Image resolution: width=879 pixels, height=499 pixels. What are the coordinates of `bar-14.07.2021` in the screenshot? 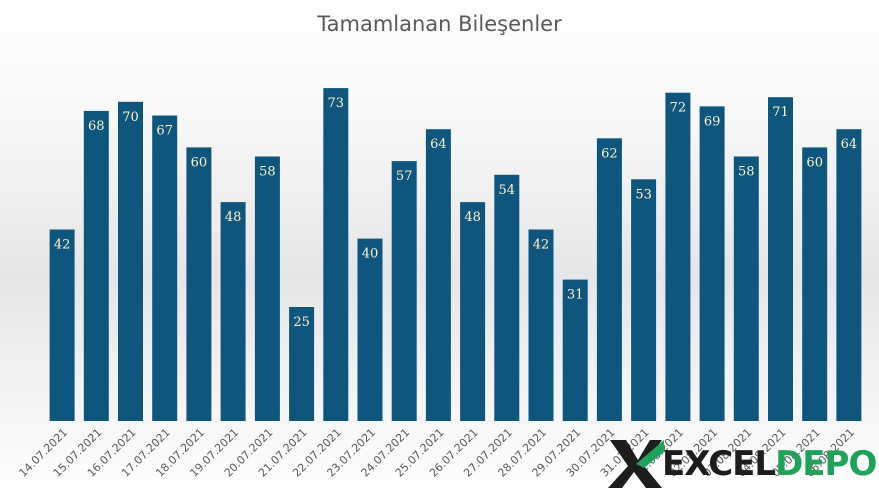 It's located at (62, 325).